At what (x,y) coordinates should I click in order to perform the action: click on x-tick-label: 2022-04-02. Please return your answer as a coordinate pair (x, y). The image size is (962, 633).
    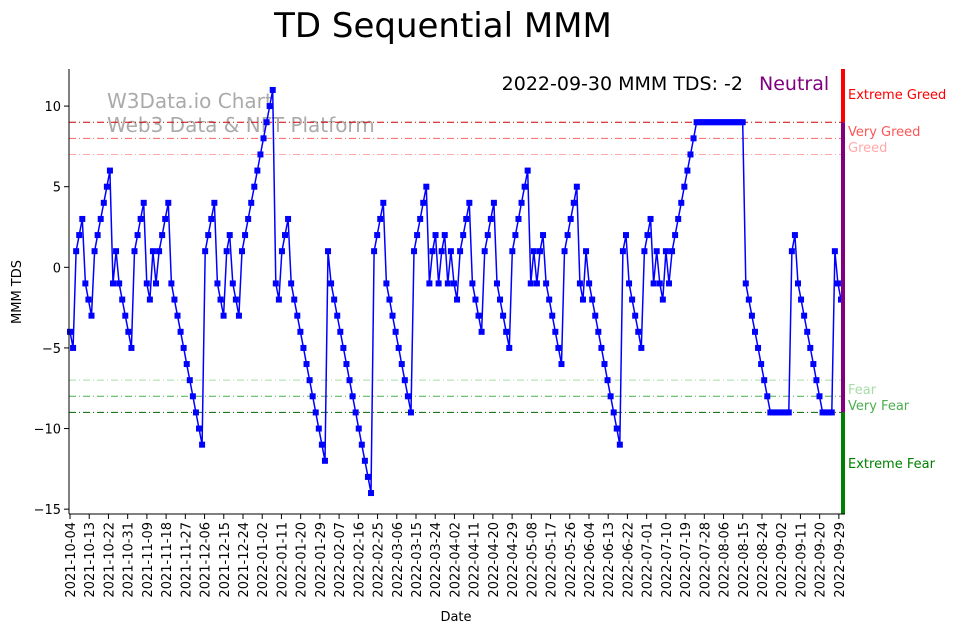
    Looking at the image, I should click on (455, 560).